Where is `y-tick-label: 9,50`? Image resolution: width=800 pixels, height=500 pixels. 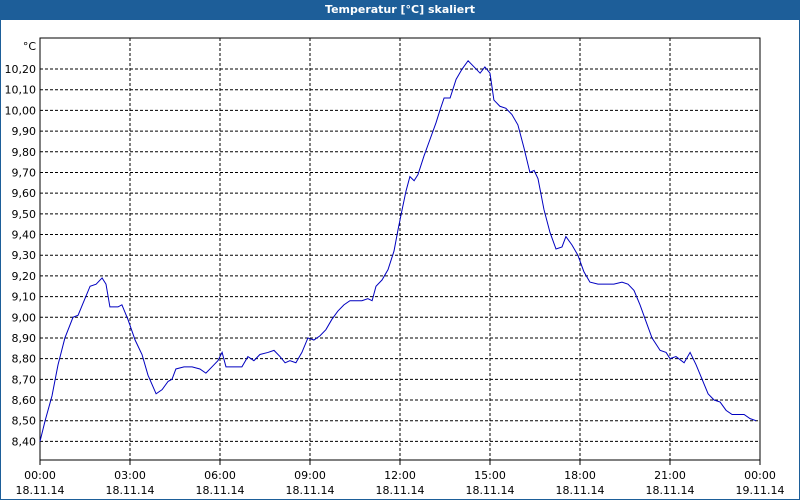
y-tick-label: 9,50 is located at coordinates (24, 214).